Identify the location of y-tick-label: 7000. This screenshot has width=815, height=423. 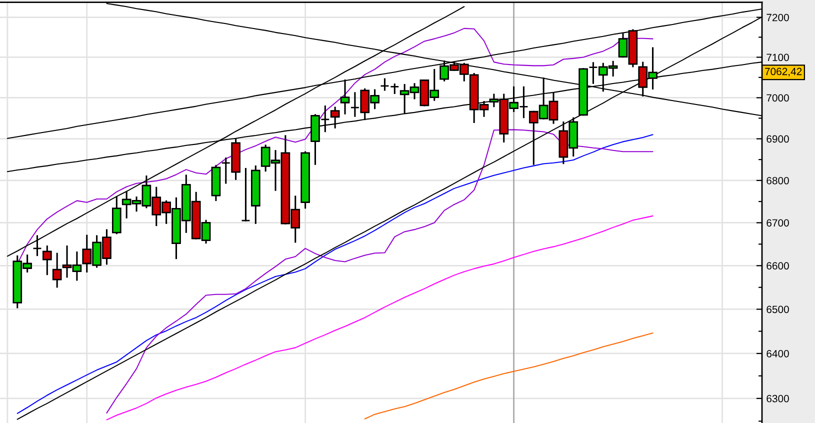
(777, 98).